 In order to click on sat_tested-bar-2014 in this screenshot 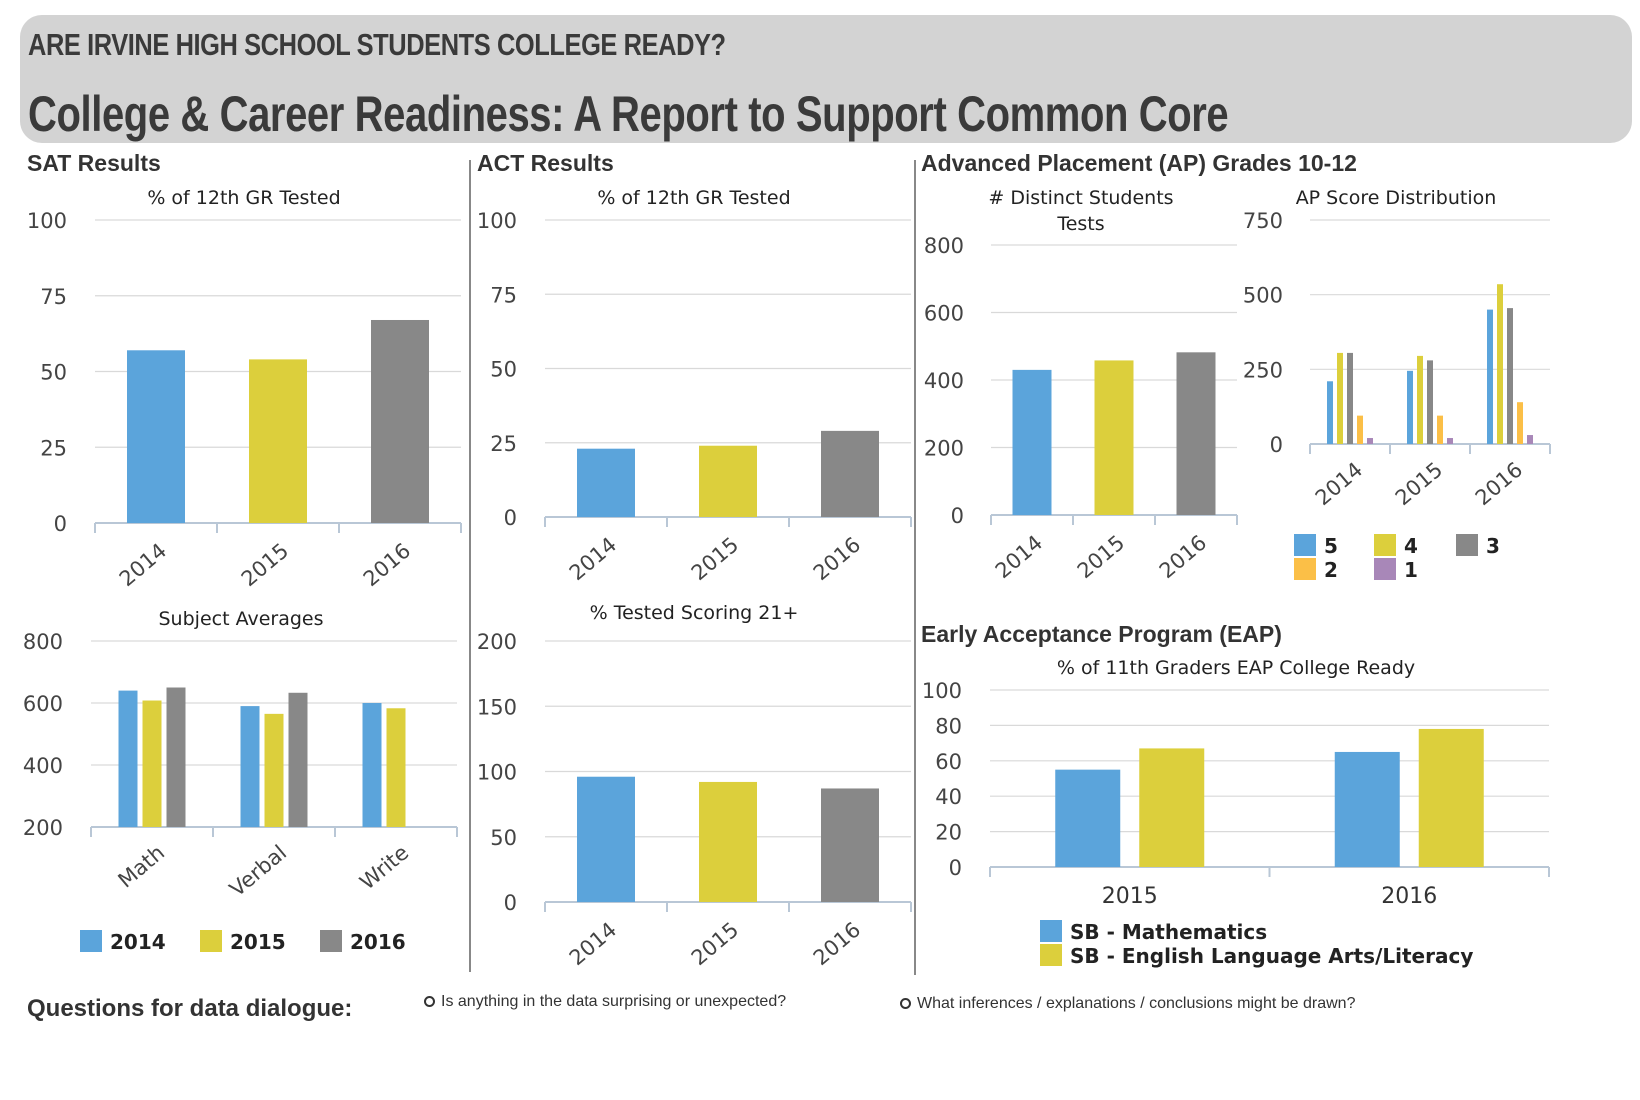, I will do `click(156, 436)`.